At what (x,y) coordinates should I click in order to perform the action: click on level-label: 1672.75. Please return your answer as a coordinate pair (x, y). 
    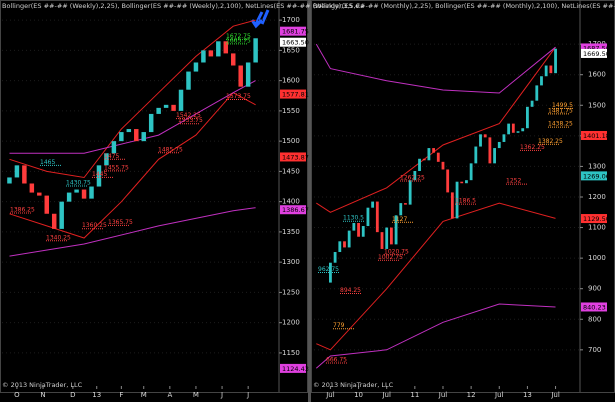
    Looking at the image, I should click on (238, 36).